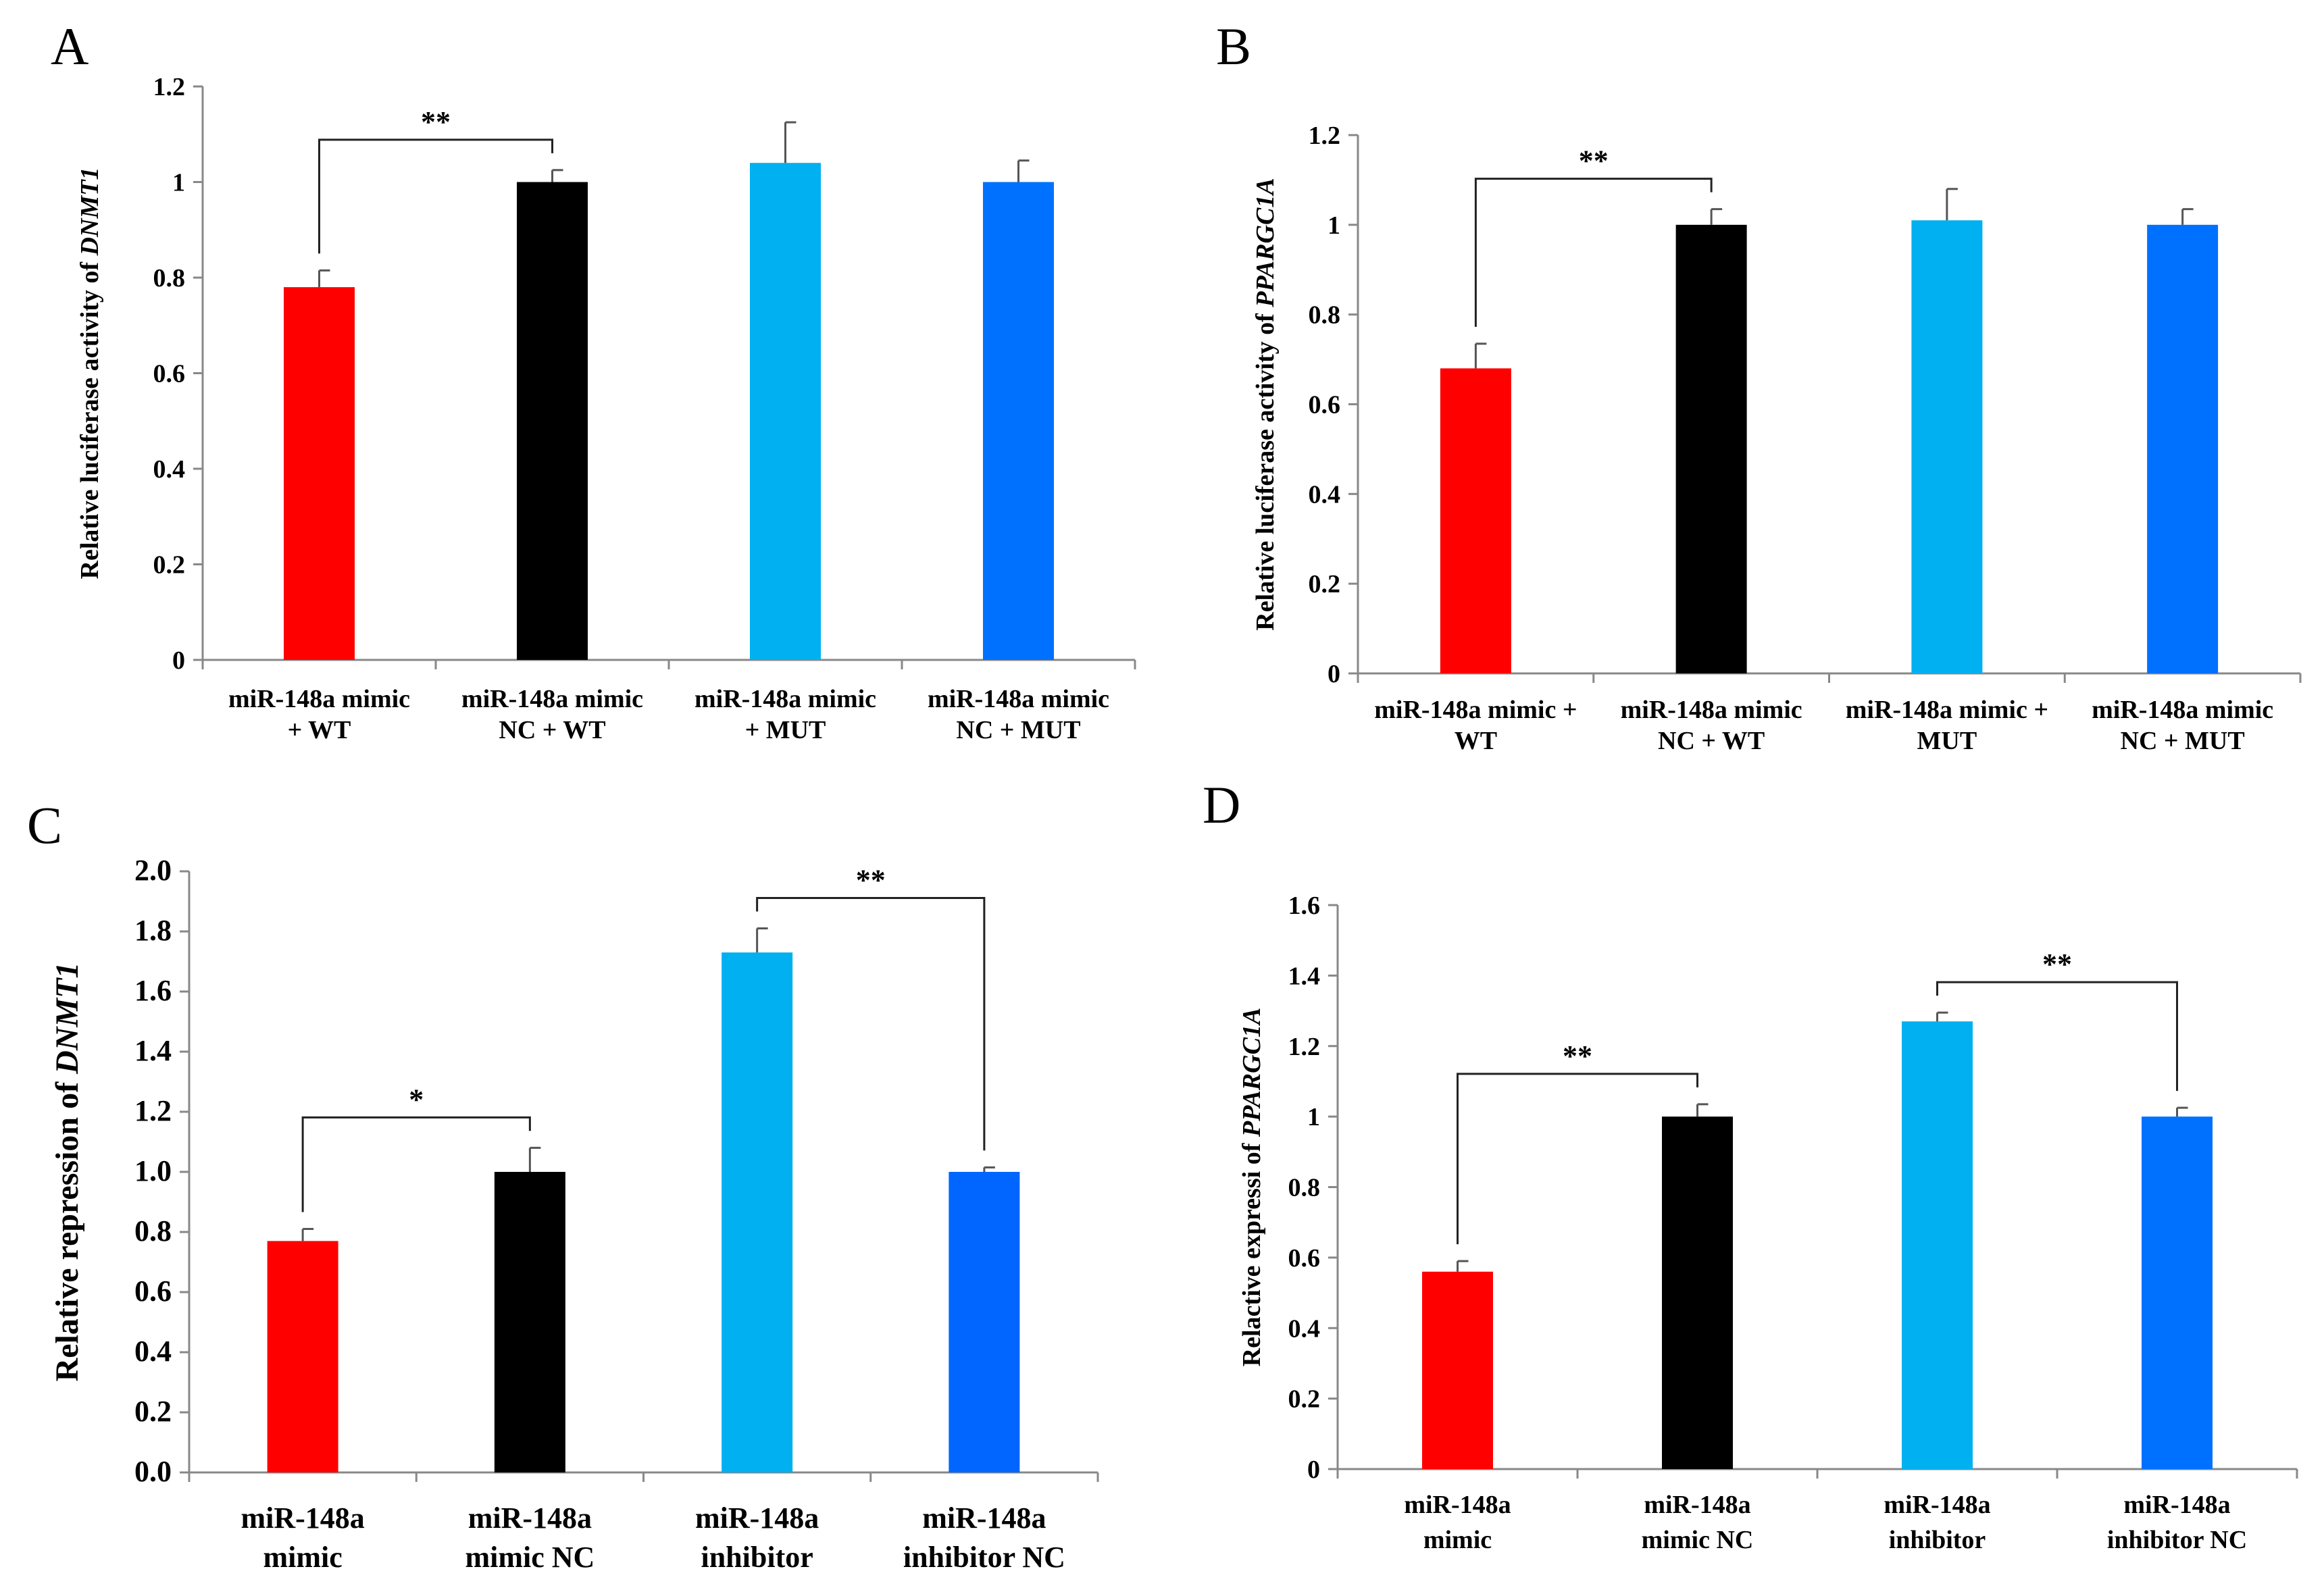 The width and height of the screenshot is (2324, 1592). I want to click on y-tick-label: 1.8, so click(153, 930).